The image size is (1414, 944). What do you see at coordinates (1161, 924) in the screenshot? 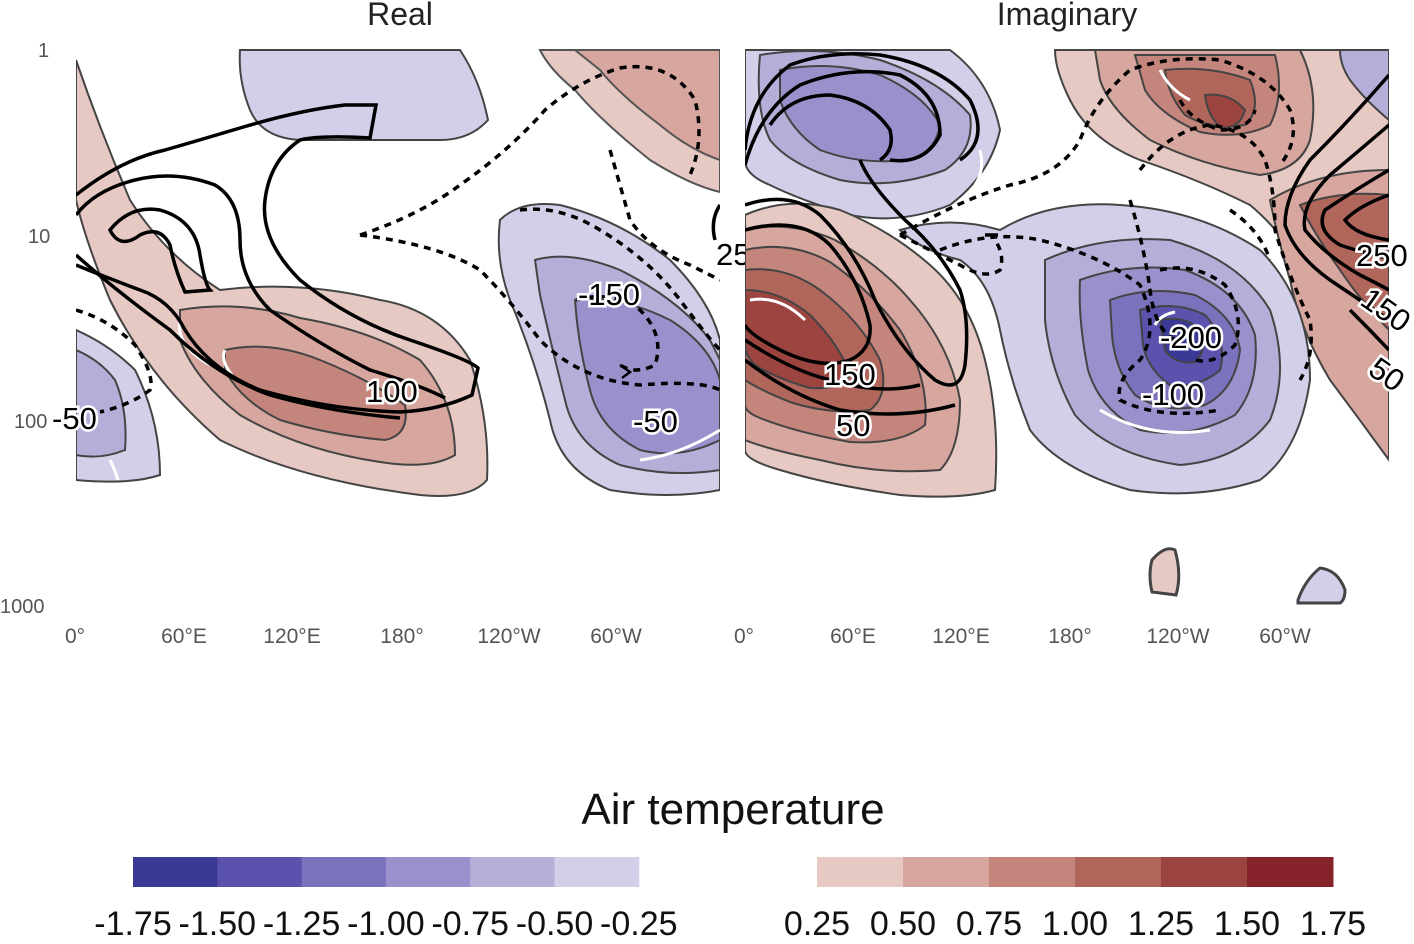
I see `legend-label-positive-4: 1.25` at bounding box center [1161, 924].